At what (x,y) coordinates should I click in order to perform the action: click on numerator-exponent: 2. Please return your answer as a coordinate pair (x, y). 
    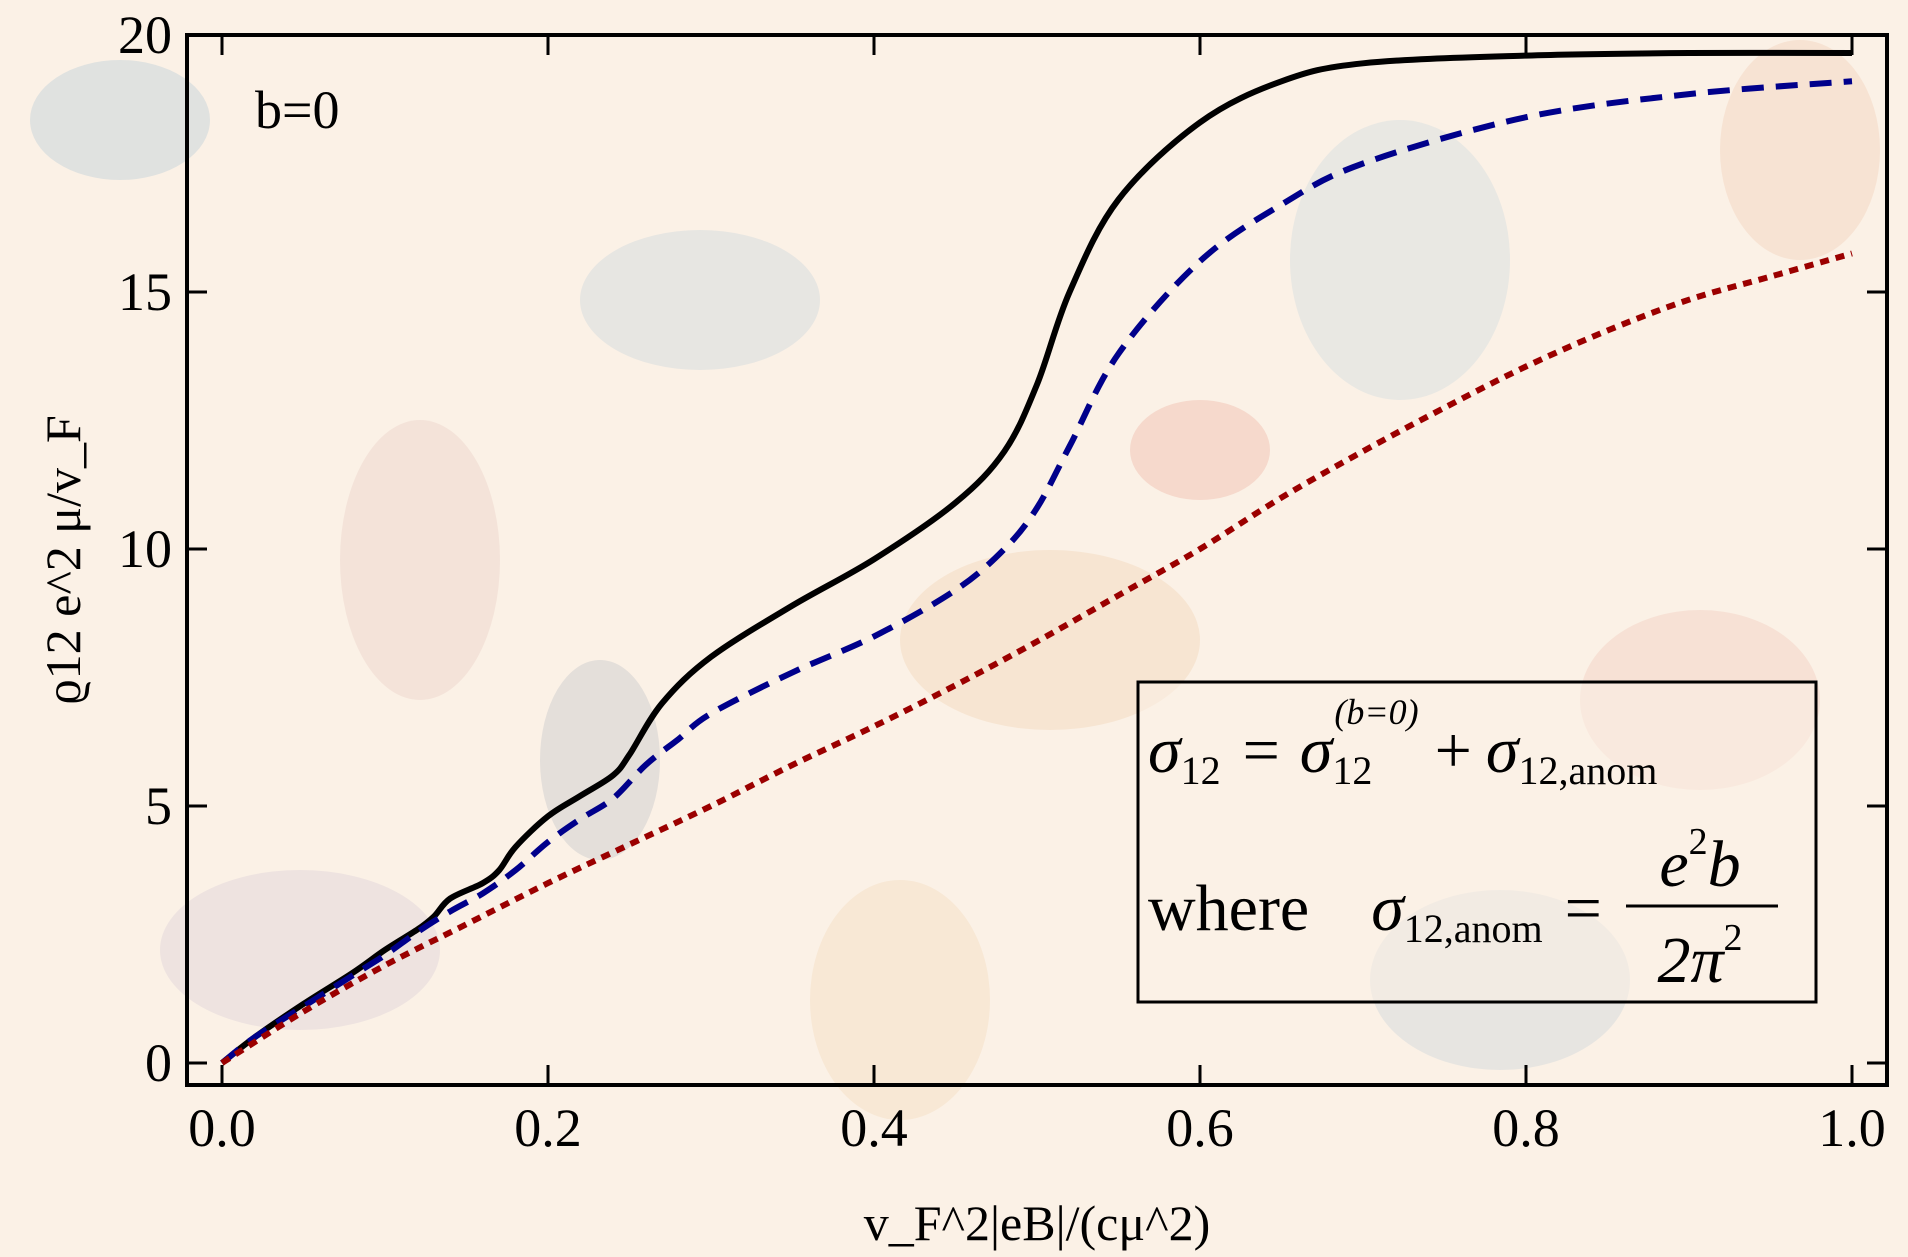
    Looking at the image, I should click on (1698, 842).